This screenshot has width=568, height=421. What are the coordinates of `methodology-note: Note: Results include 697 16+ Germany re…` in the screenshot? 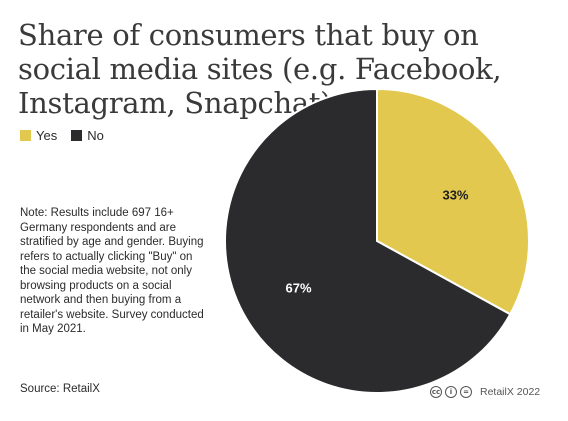 It's located at (112, 271).